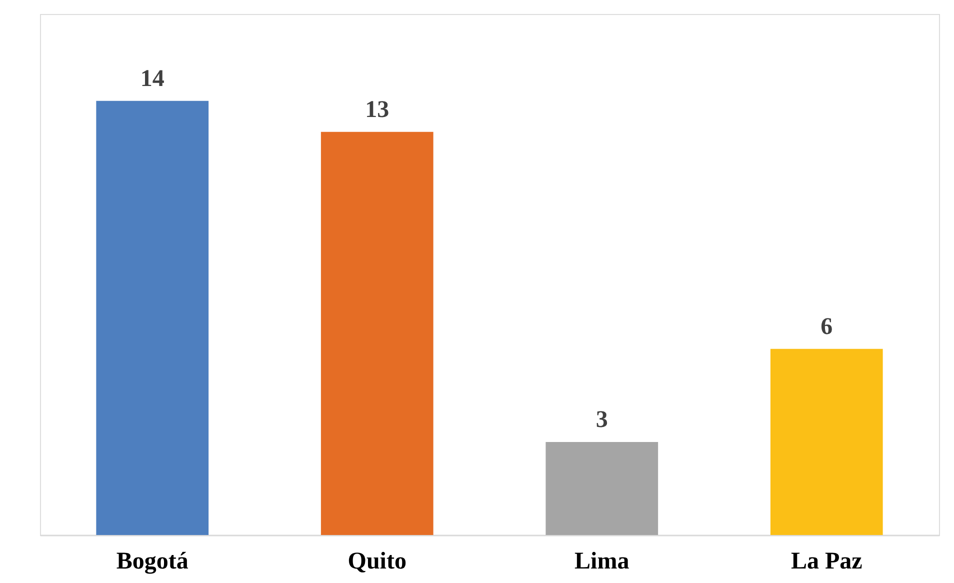 Image resolution: width=954 pixels, height=583 pixels. I want to click on data-label: 13, so click(377, 109).